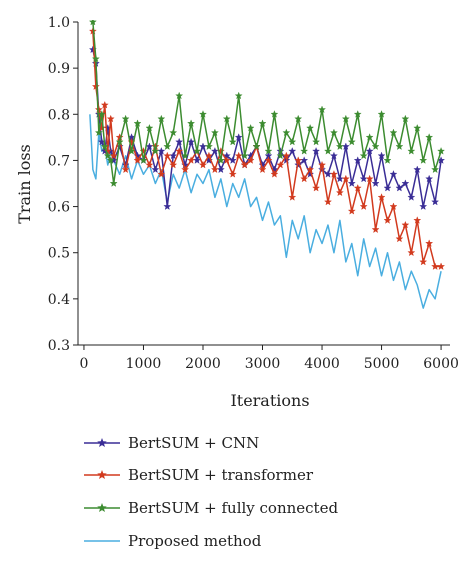 The height and width of the screenshot is (568, 474). Describe the element at coordinates (102, 508) in the screenshot. I see `legend-marker-bertsum-fully-connected` at that location.